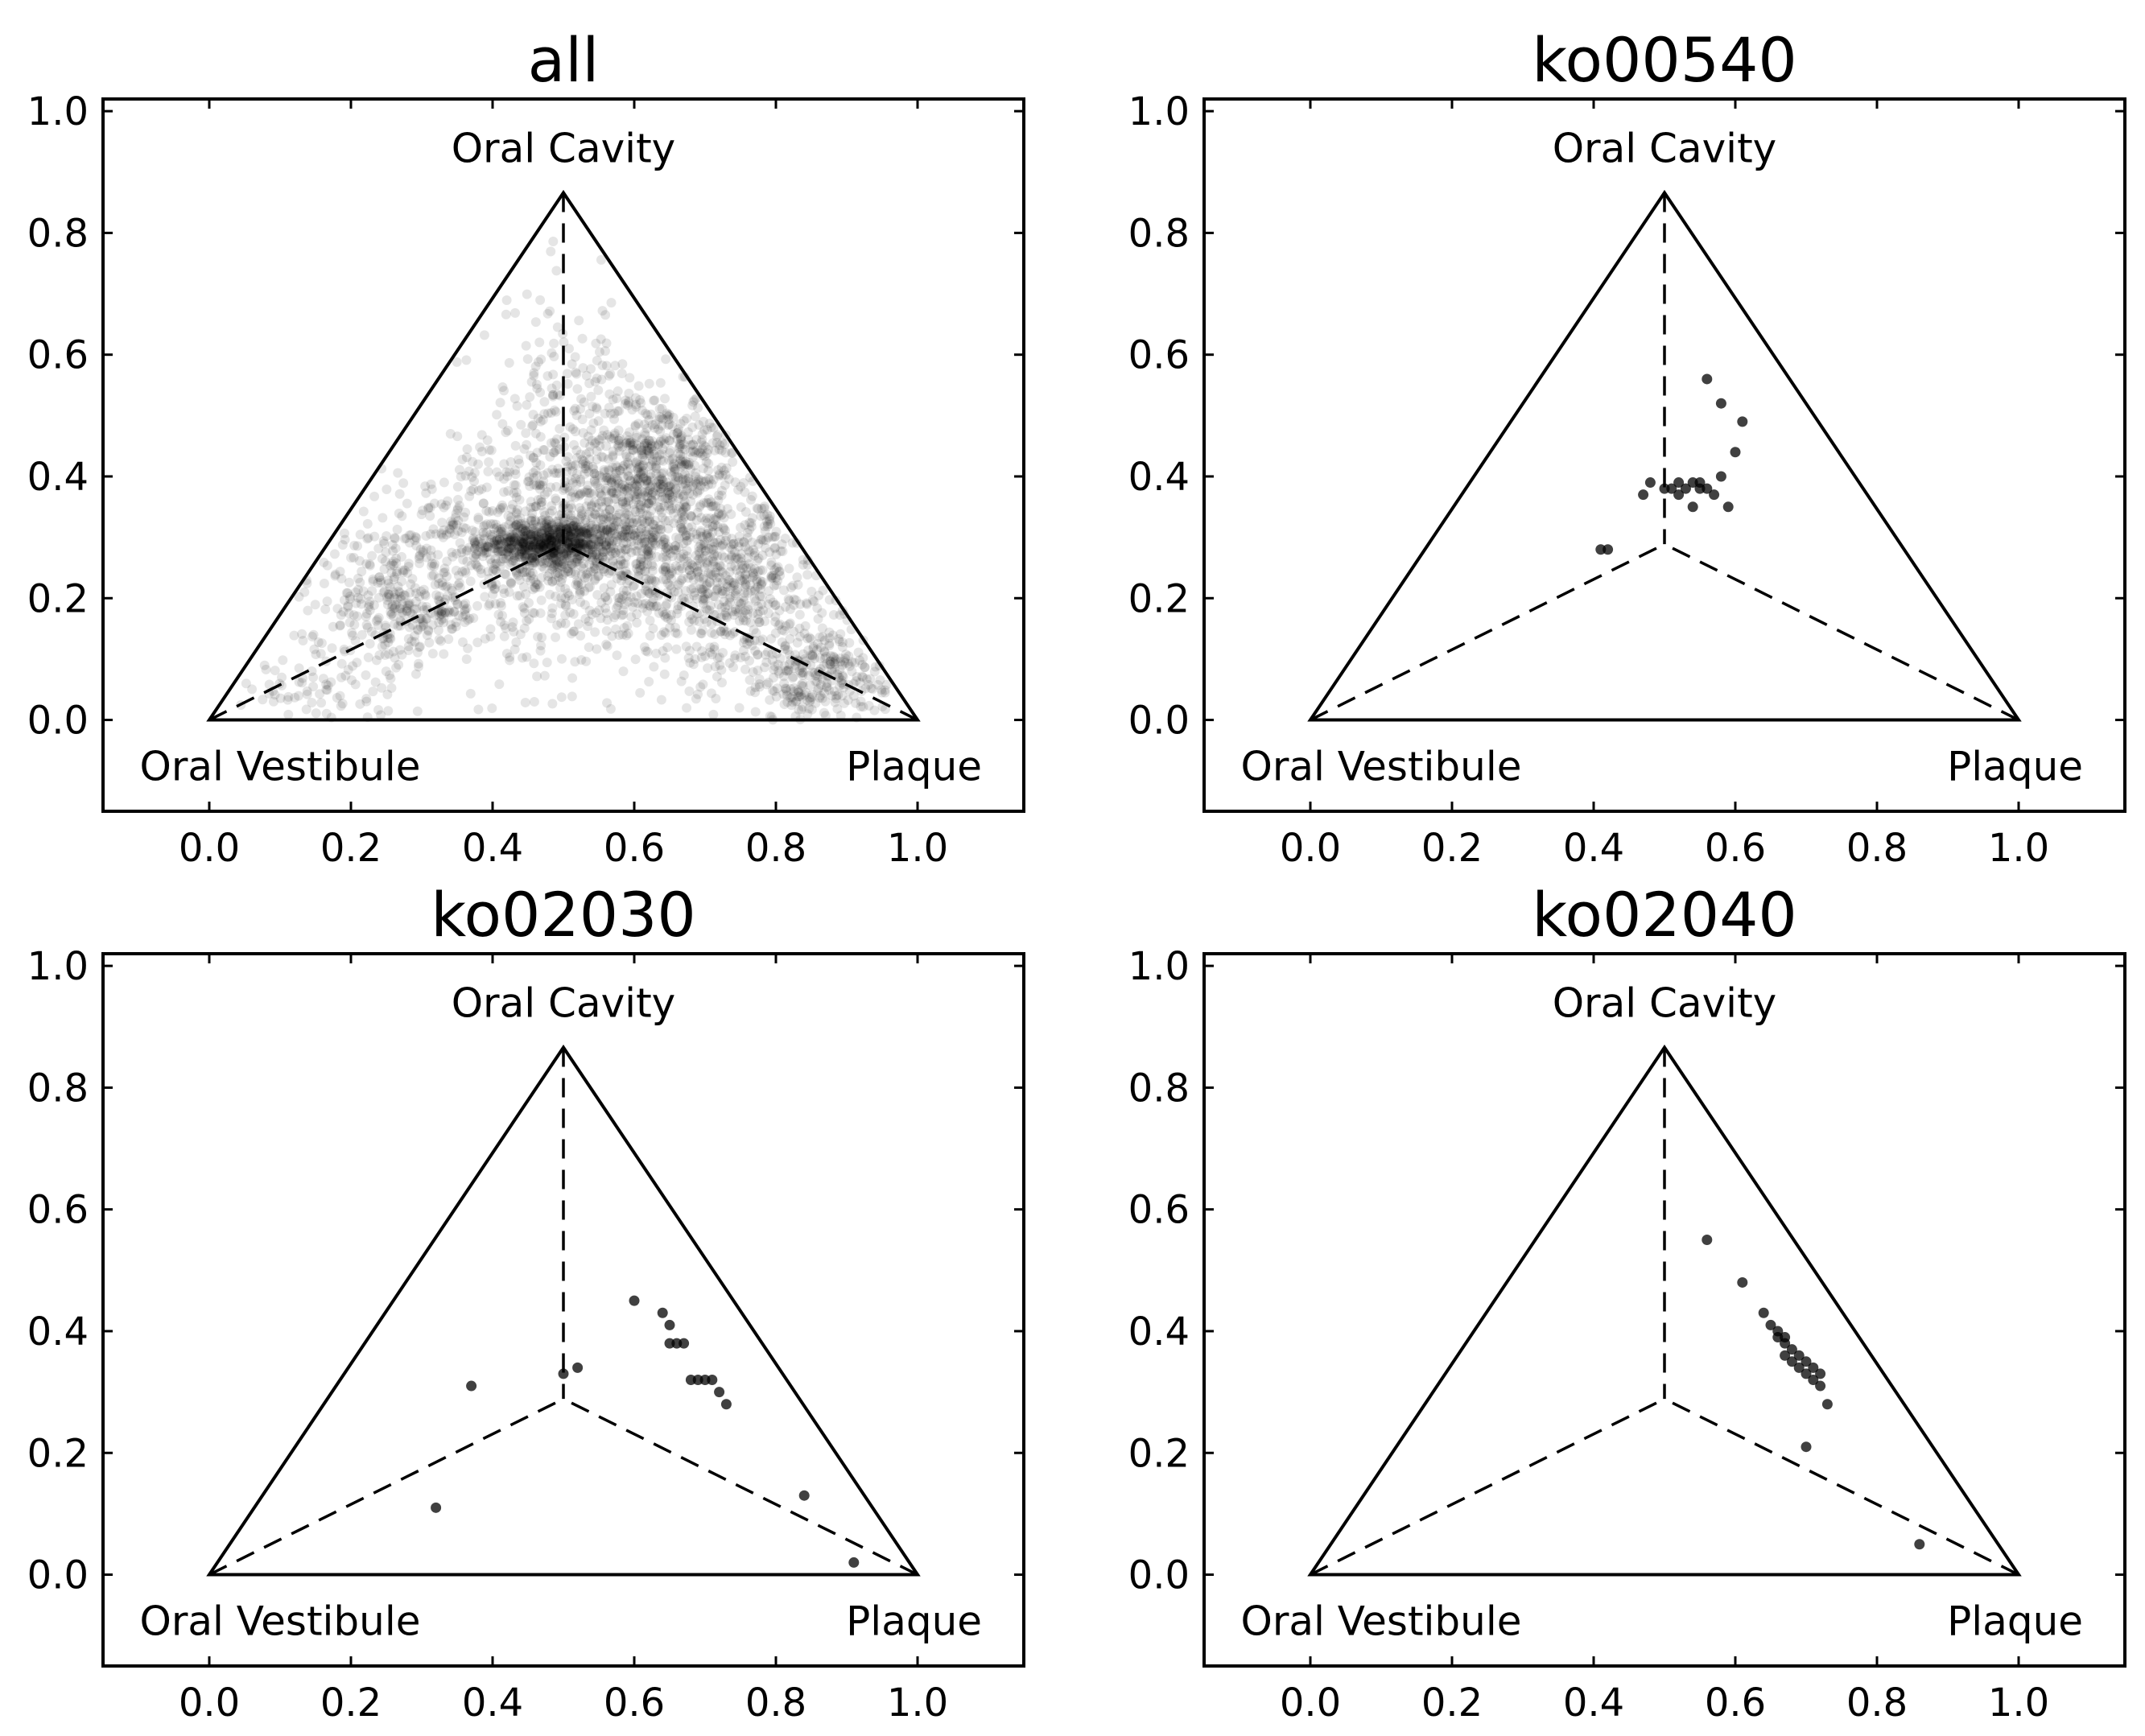 Image resolution: width=2145 pixels, height=1736 pixels. I want to click on vertex-label-left: Oral Vestibule, so click(1381, 767).